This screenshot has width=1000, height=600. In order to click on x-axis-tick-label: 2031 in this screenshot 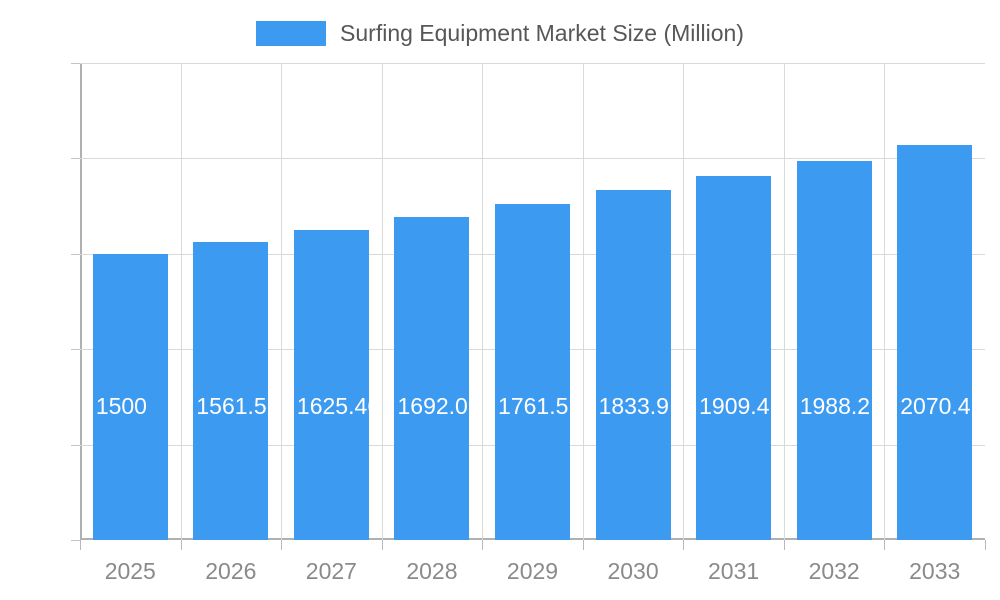, I will do `click(734, 571)`.